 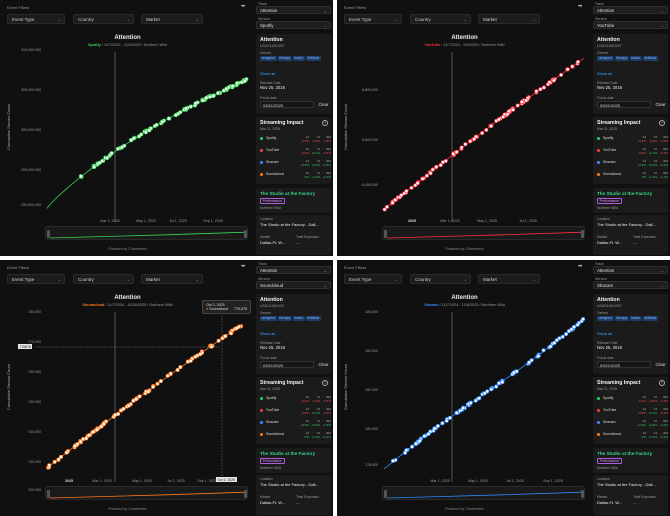 I want to click on more-menu-icon: •••, so click(x=243, y=7).